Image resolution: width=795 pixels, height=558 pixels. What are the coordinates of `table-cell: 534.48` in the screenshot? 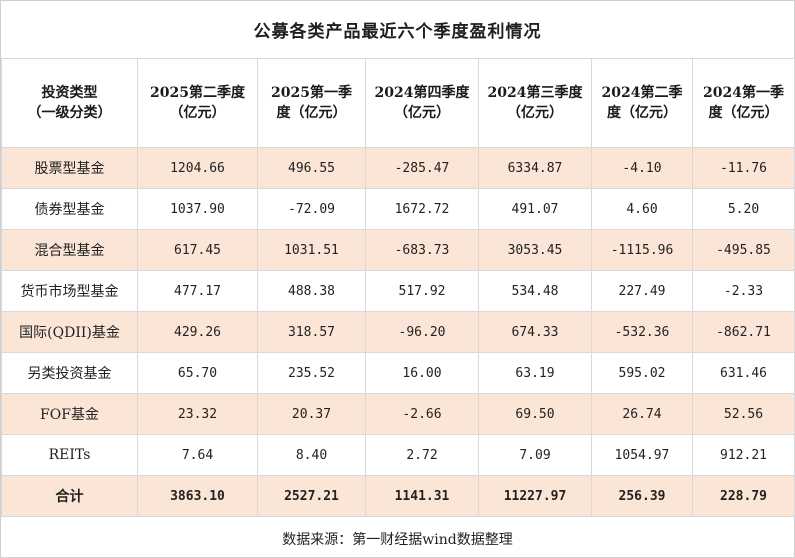 It's located at (535, 291).